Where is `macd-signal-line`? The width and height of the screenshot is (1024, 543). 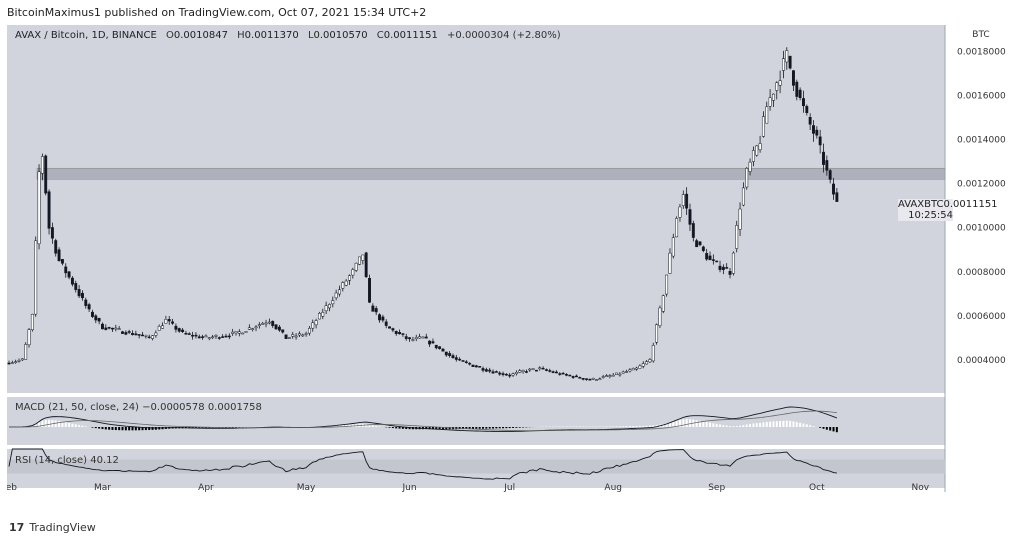 macd-signal-line is located at coordinates (422, 421).